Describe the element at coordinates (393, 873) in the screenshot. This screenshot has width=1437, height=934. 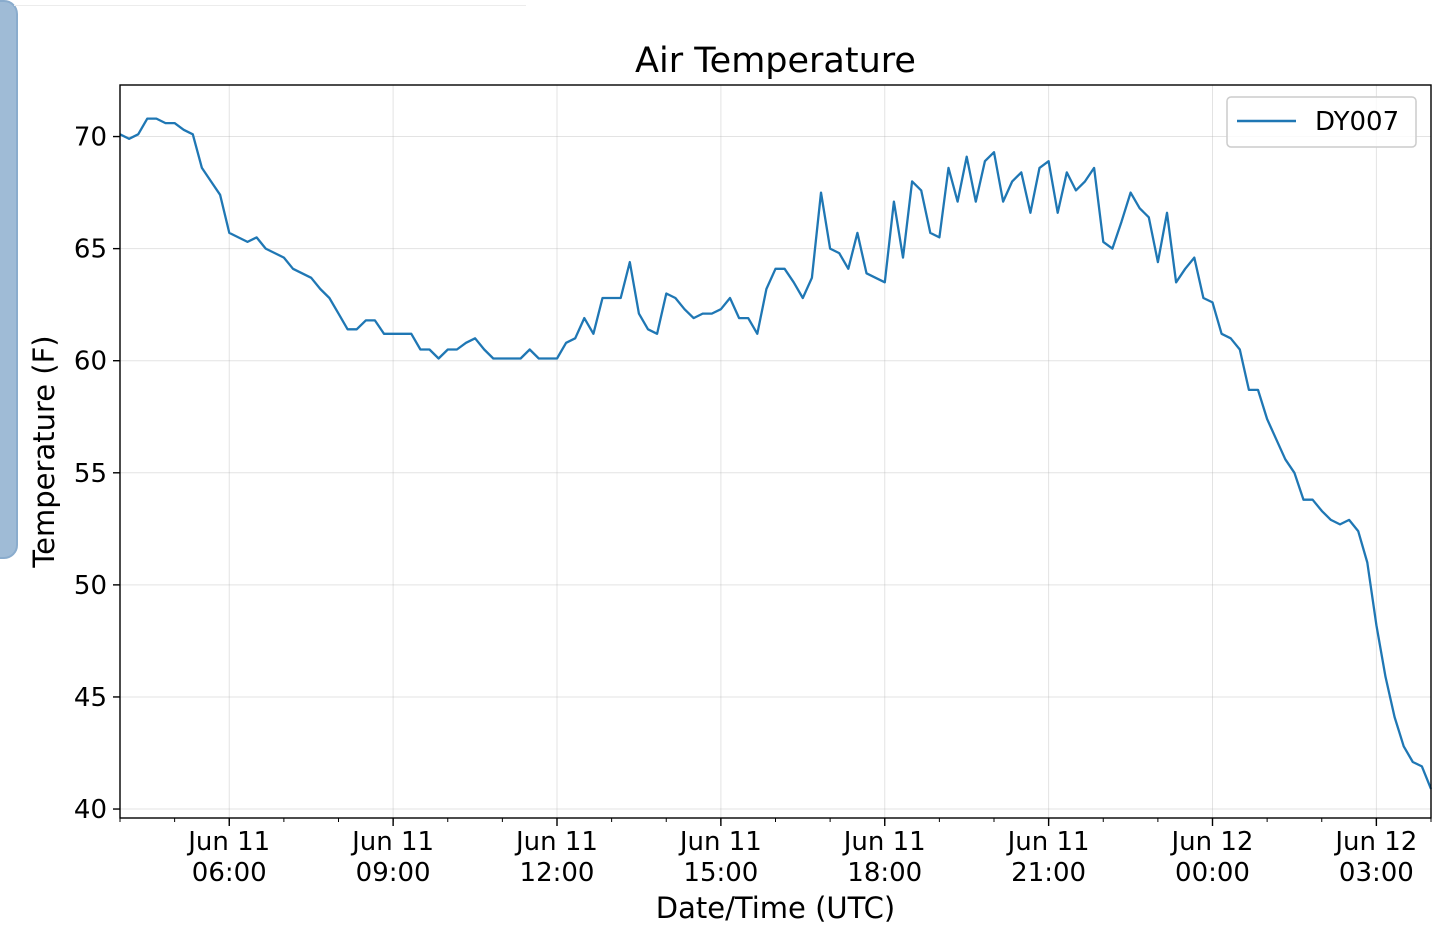
I see `x-tick-label-time: 09:00` at that location.